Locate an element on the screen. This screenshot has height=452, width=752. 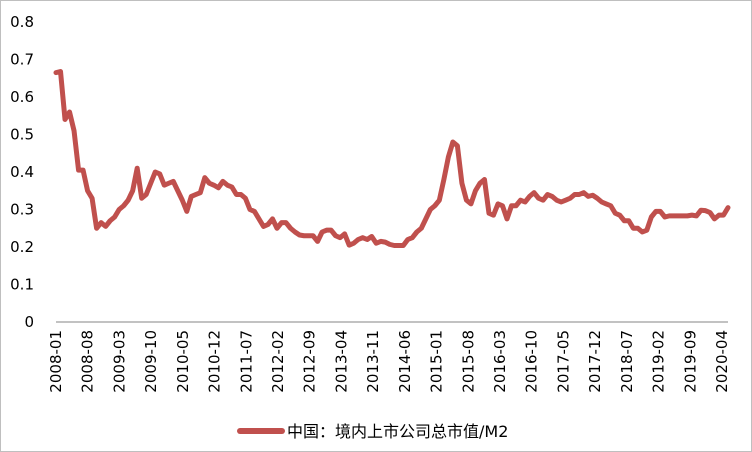
x-tick-label: 2010-05 is located at coordinates (183, 361).